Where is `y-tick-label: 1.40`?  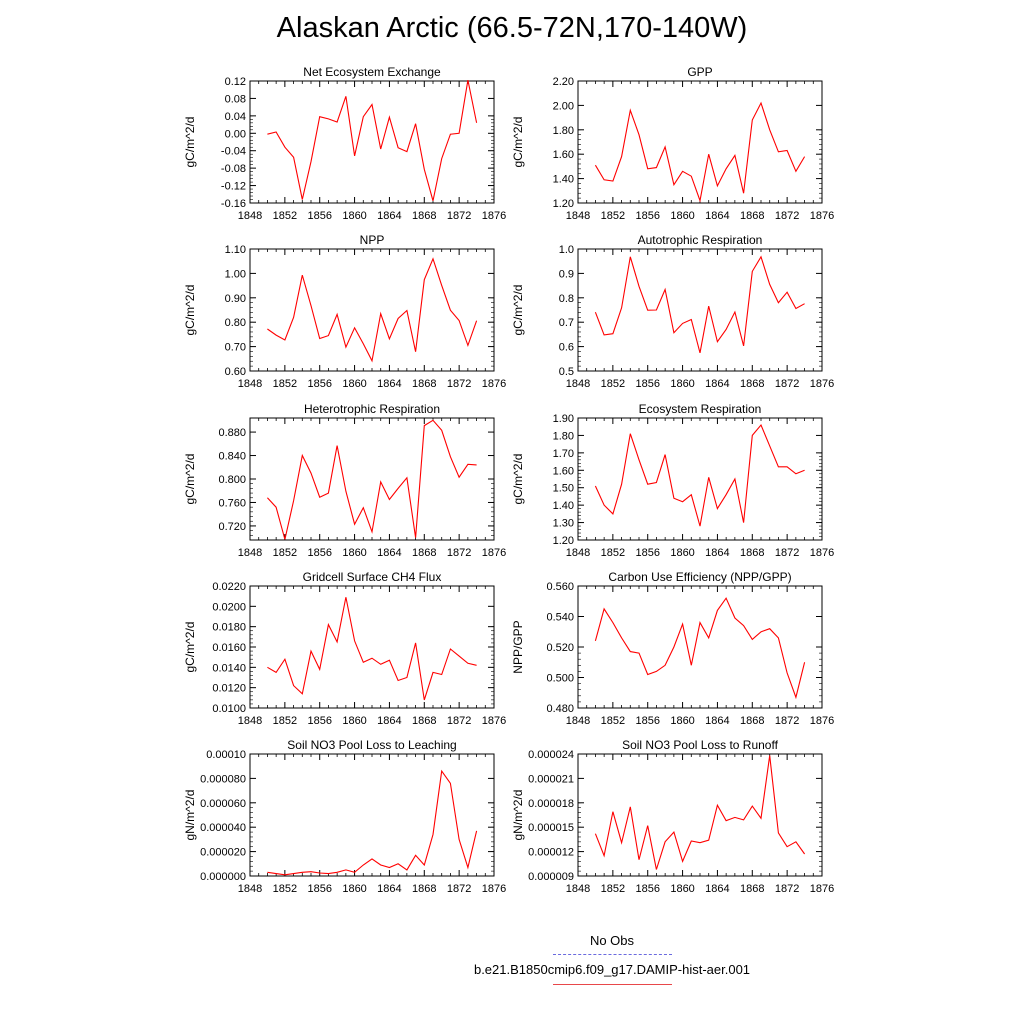 y-tick-label: 1.40 is located at coordinates (563, 506).